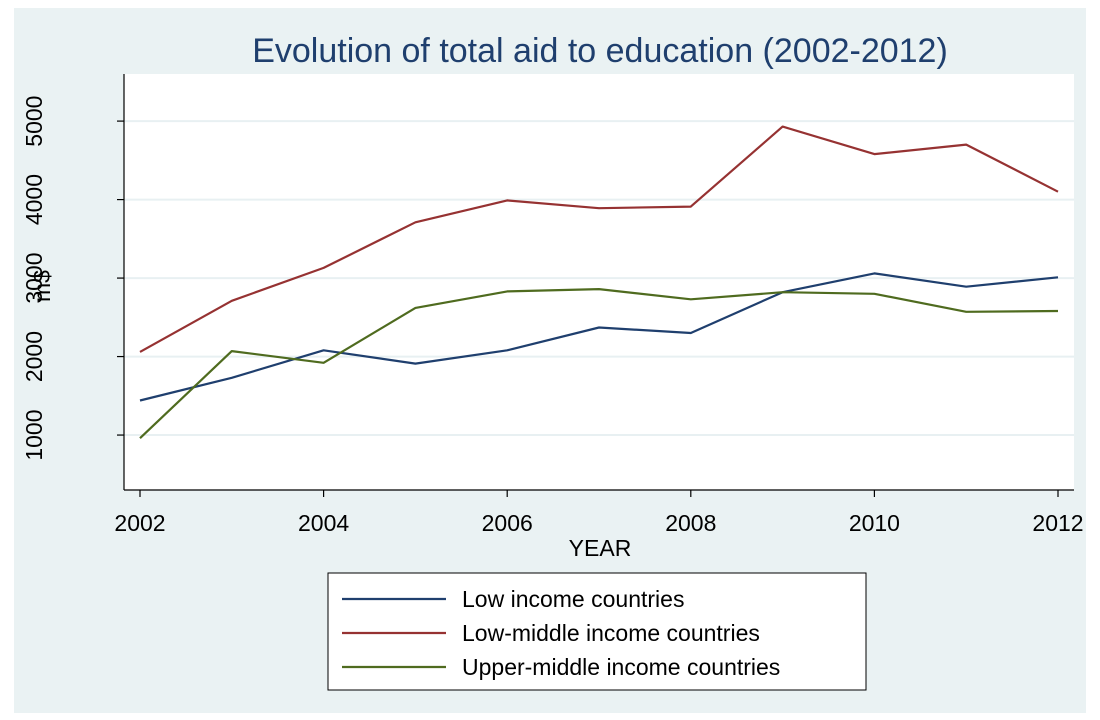  What do you see at coordinates (139, 523) in the screenshot?
I see `x-tick-label-2002: 2002` at bounding box center [139, 523].